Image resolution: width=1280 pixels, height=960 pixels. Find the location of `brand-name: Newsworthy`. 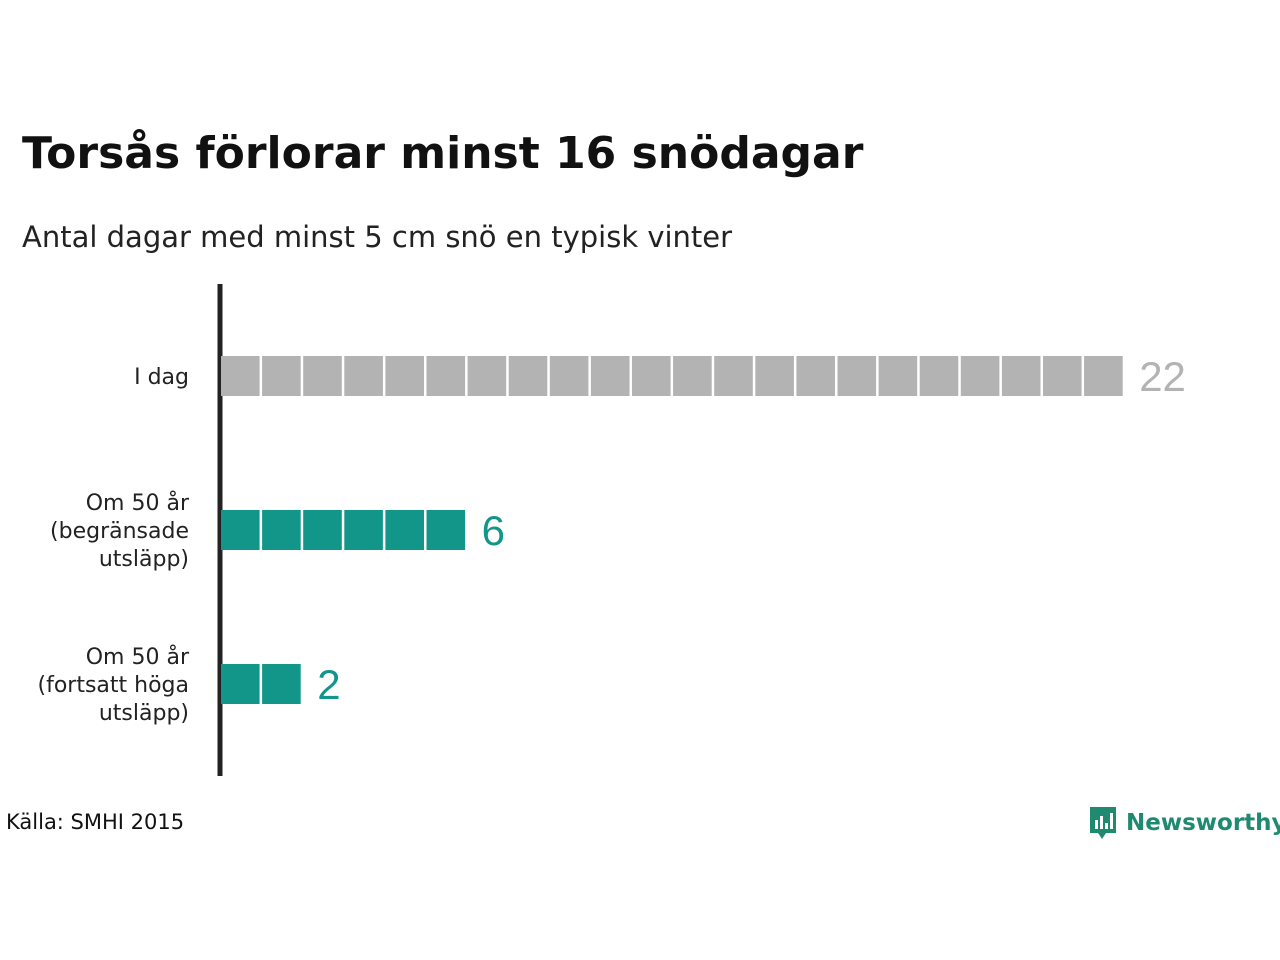

brand-name: Newsworthy is located at coordinates (1203, 823).